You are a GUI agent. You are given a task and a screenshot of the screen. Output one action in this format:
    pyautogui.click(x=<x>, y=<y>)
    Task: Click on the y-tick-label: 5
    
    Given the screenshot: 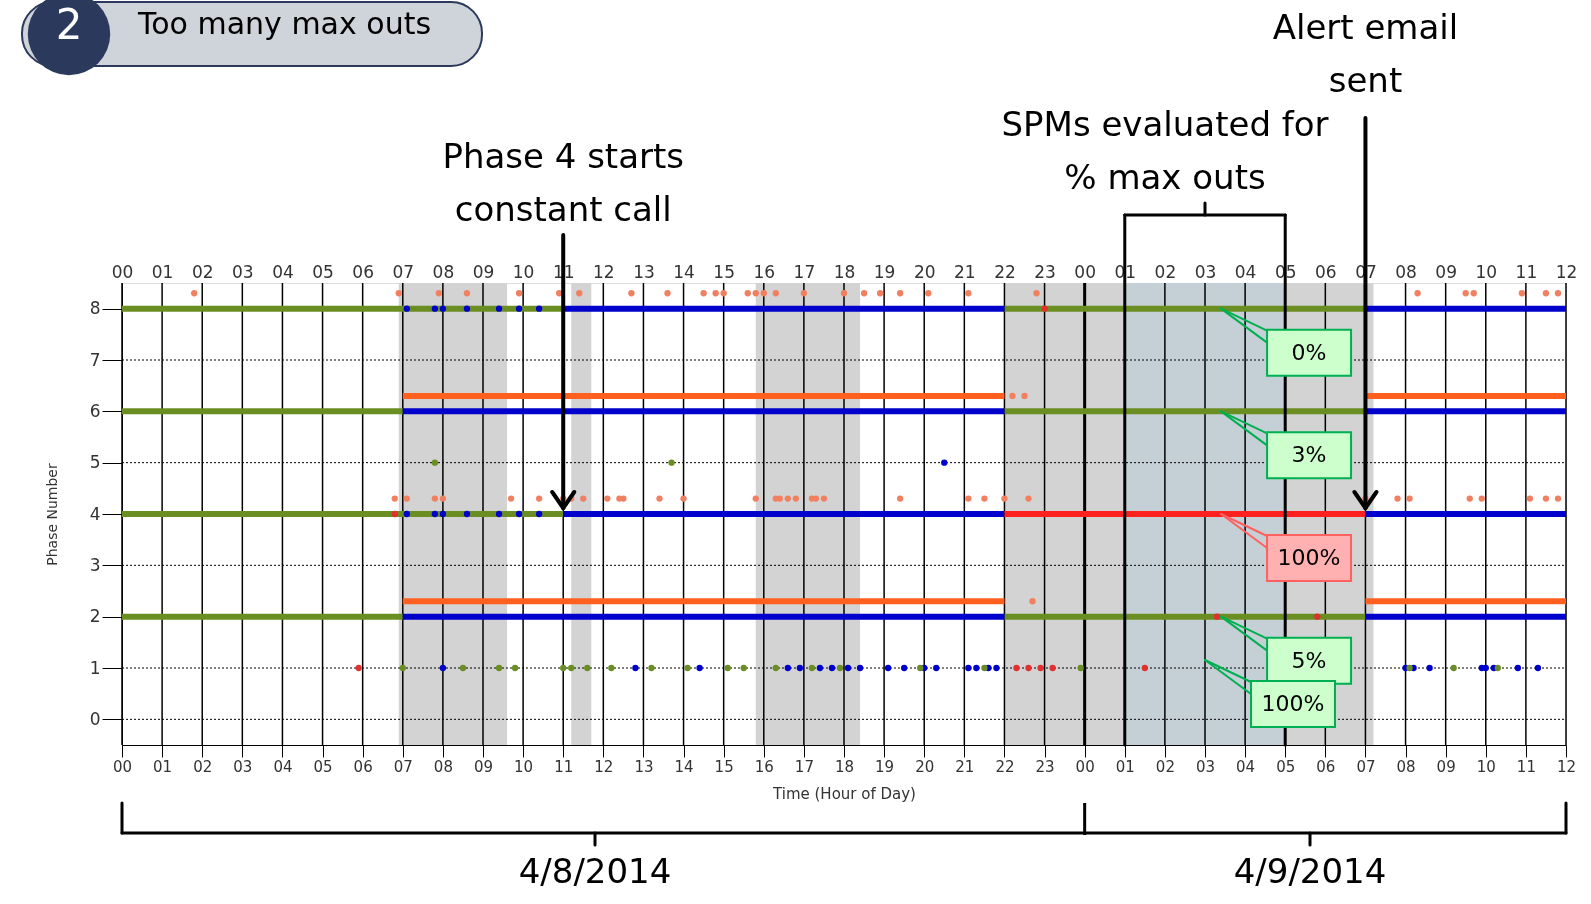 What is the action you would take?
    pyautogui.click(x=95, y=462)
    